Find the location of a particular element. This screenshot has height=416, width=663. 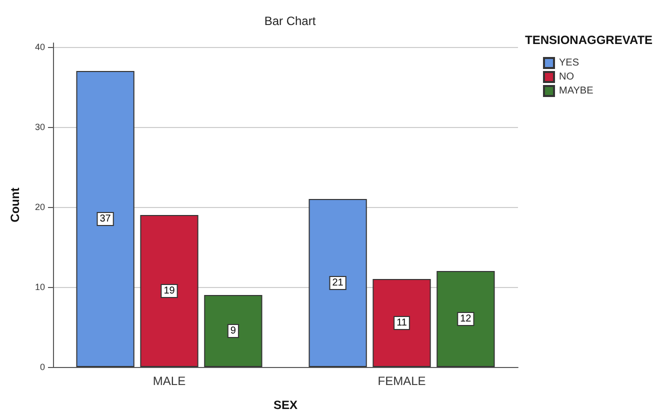

data-label: 21 is located at coordinates (338, 283).